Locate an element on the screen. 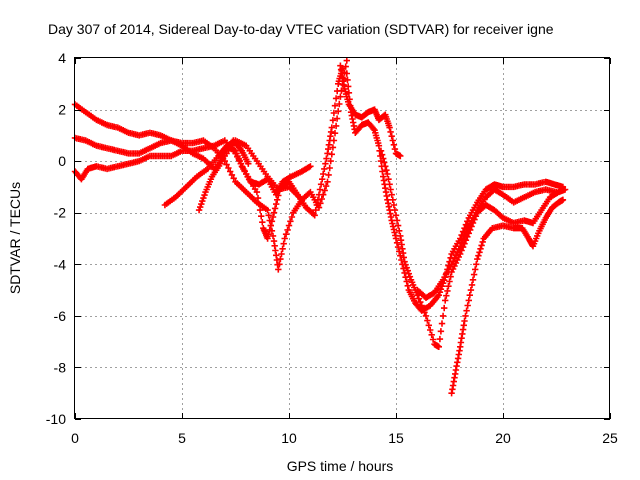 The height and width of the screenshot is (480, 640). x-tick-labels: 0 5 10 15 20 25 is located at coordinates (344, 438).